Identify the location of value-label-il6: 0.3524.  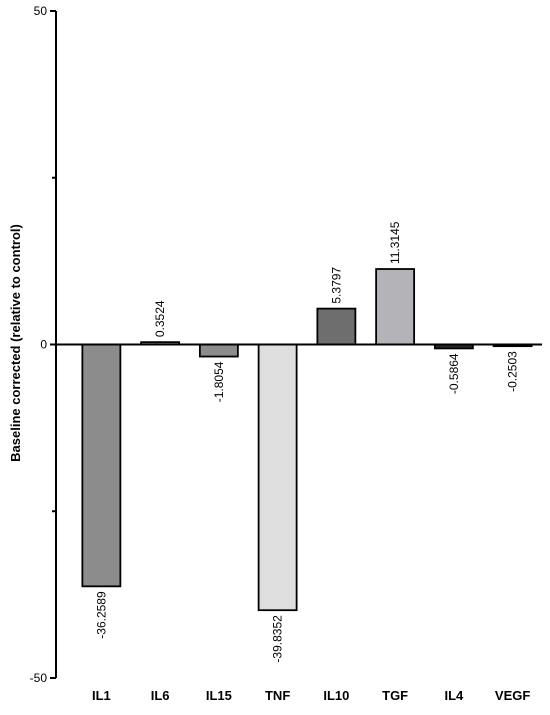
(160, 318).